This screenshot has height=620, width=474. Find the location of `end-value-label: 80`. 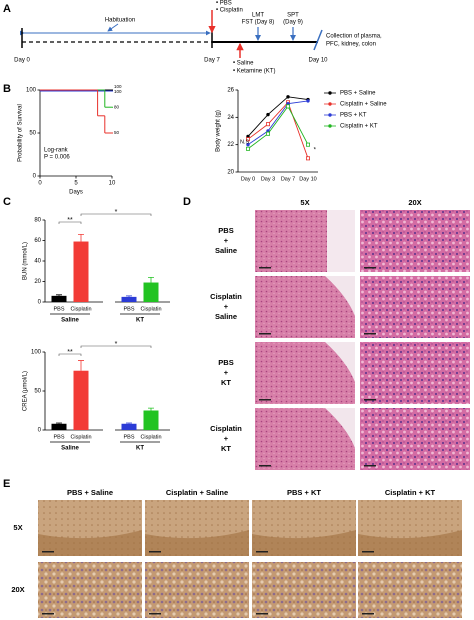

end-value-label: 80 is located at coordinates (117, 106).